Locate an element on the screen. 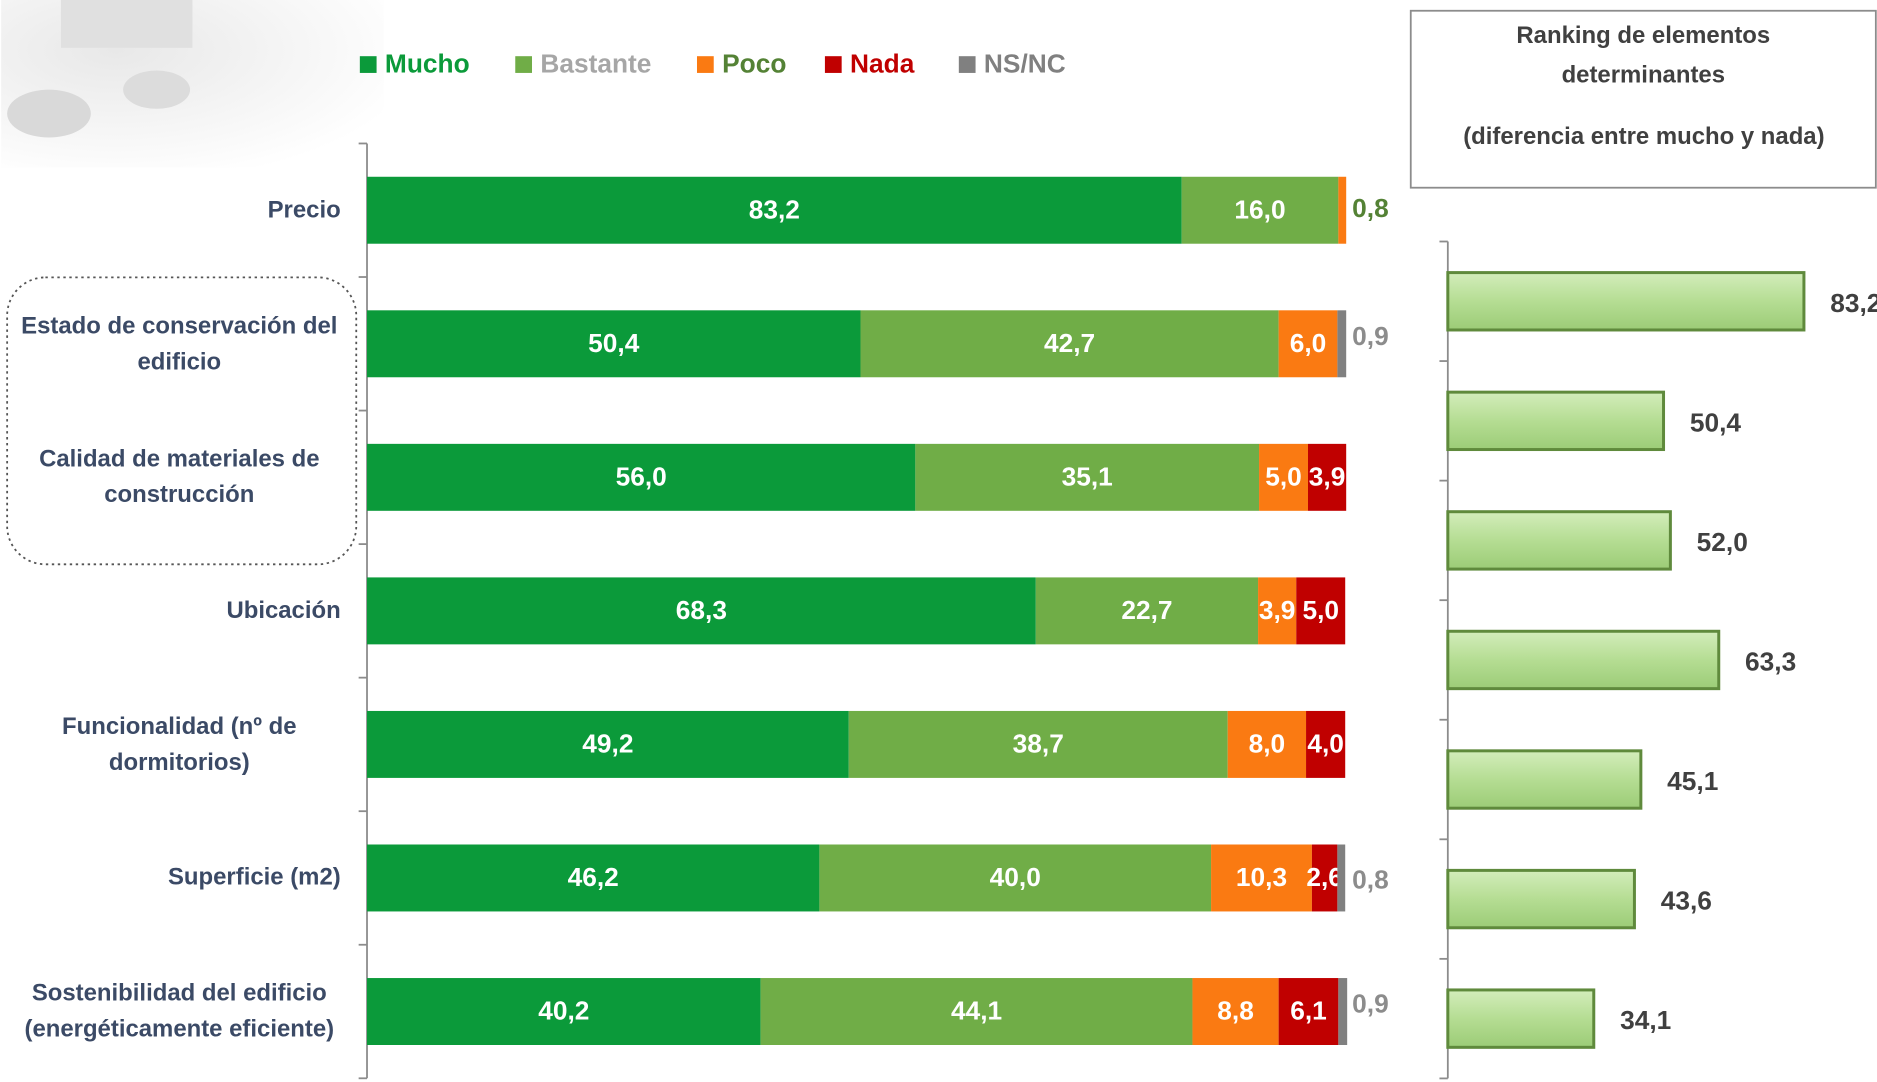 The height and width of the screenshot is (1082, 1877). category-label-box: Precio is located at coordinates (171, 210).